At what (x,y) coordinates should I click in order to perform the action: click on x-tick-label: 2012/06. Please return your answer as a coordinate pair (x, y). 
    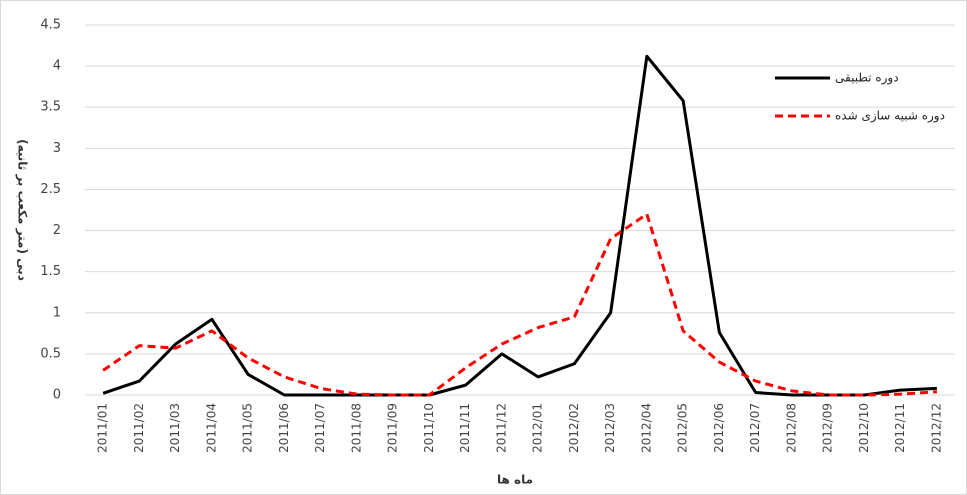
    Looking at the image, I should click on (719, 428).